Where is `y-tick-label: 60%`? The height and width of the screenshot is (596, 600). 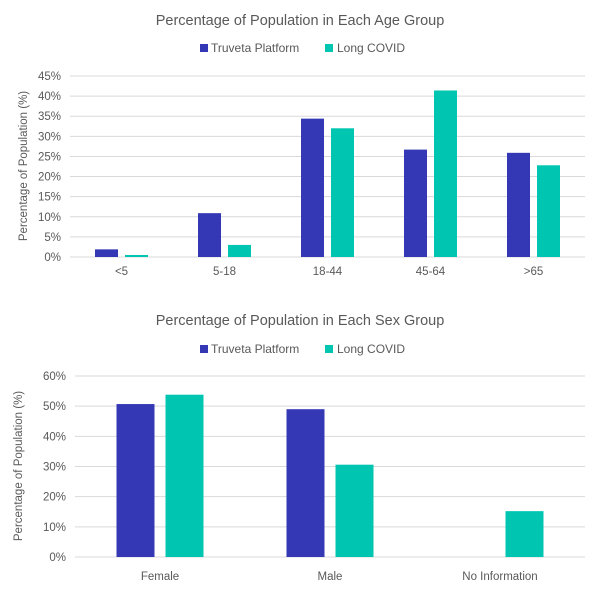 y-tick-label: 60% is located at coordinates (54, 377).